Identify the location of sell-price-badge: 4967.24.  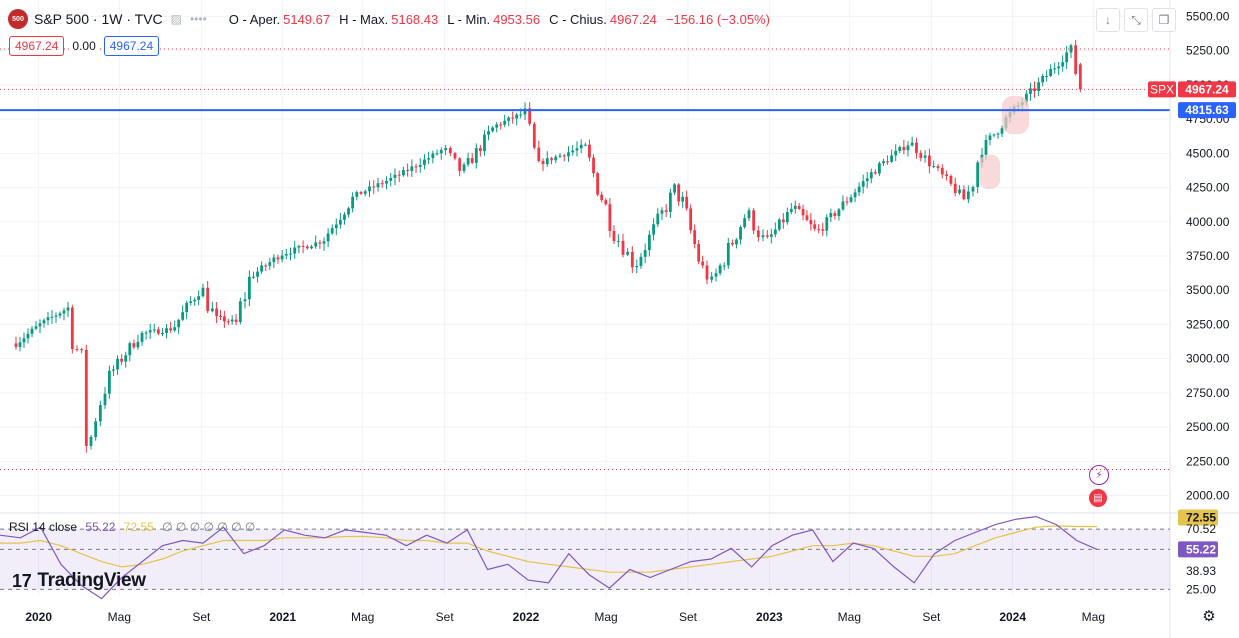
(37, 46).